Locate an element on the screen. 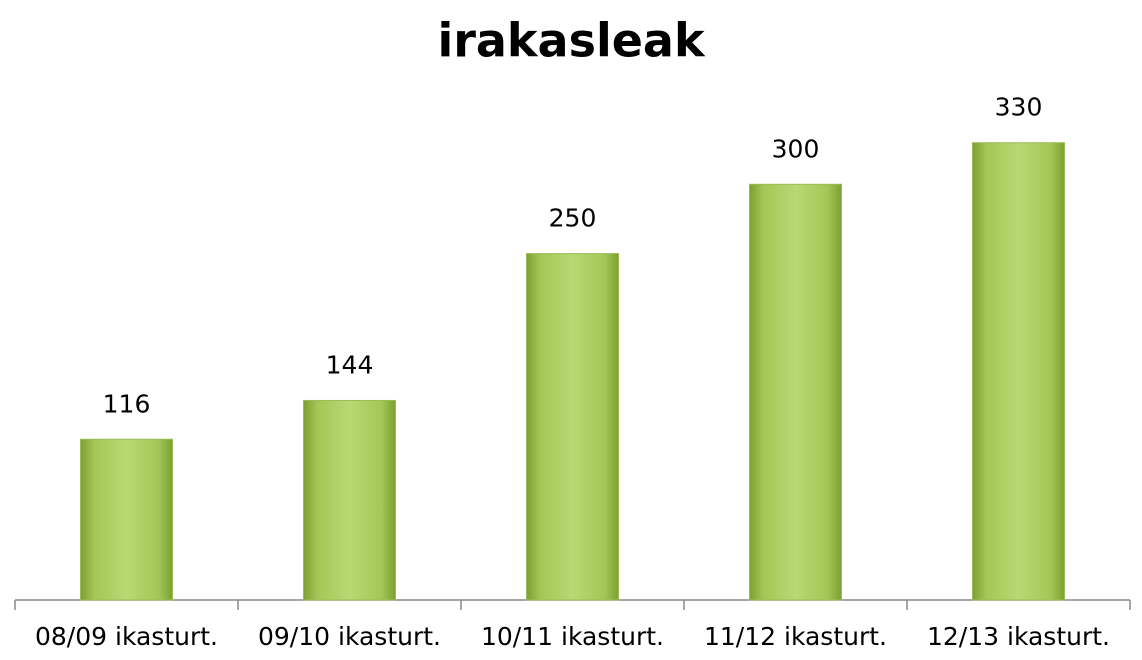  data-label: 300 is located at coordinates (796, 148).